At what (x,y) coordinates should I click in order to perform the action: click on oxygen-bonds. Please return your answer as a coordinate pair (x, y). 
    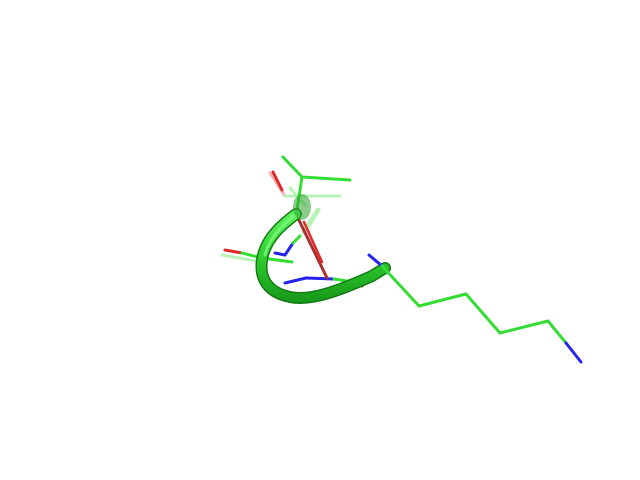
    Looking at the image, I should click on (311, 246).